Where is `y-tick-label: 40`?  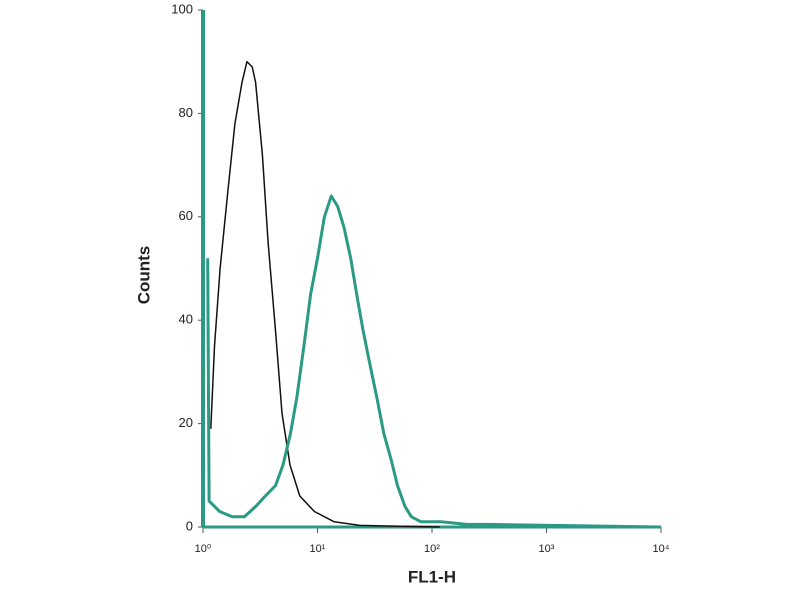
y-tick-label: 40 is located at coordinates (186, 319).